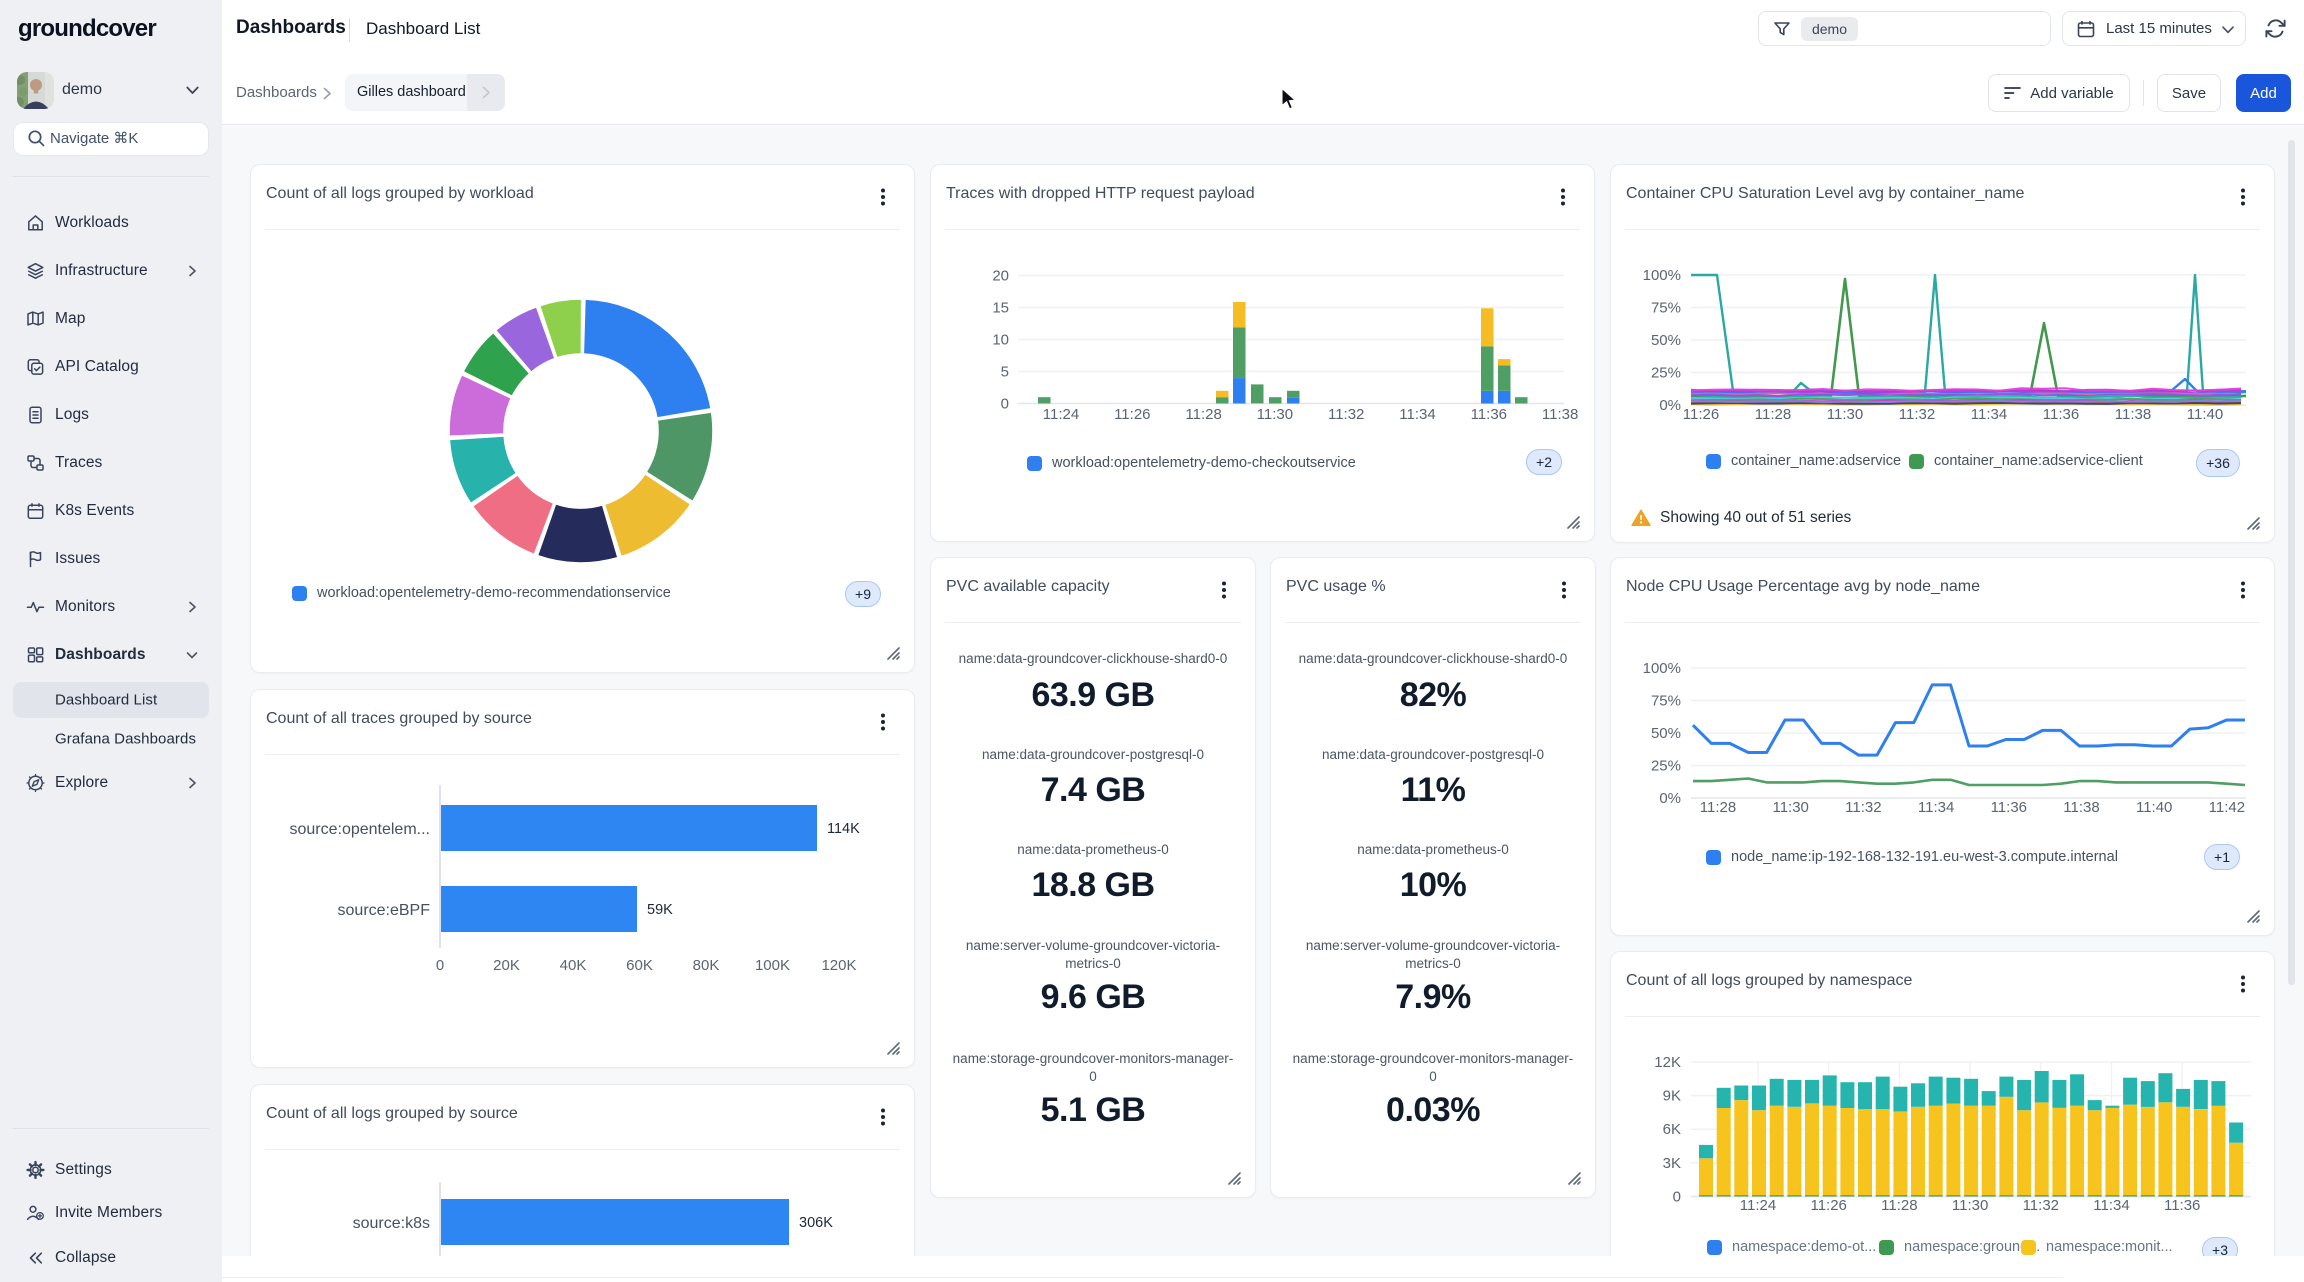 This screenshot has height=1282, width=2304. Describe the element at coordinates (639, 965) in the screenshot. I see `svg-text: 60K` at that location.